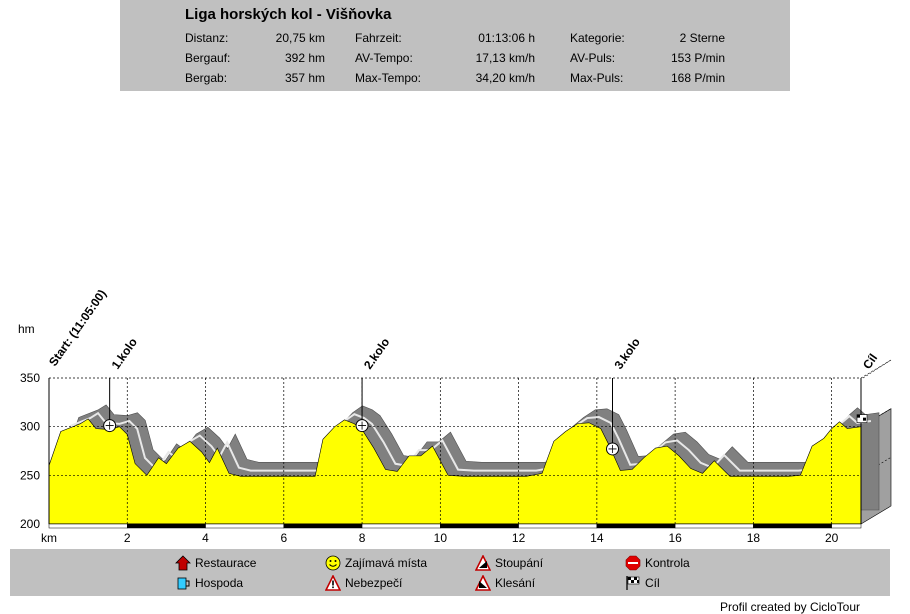  I want to click on legend-item-hospoda: Hospoda, so click(209, 583).